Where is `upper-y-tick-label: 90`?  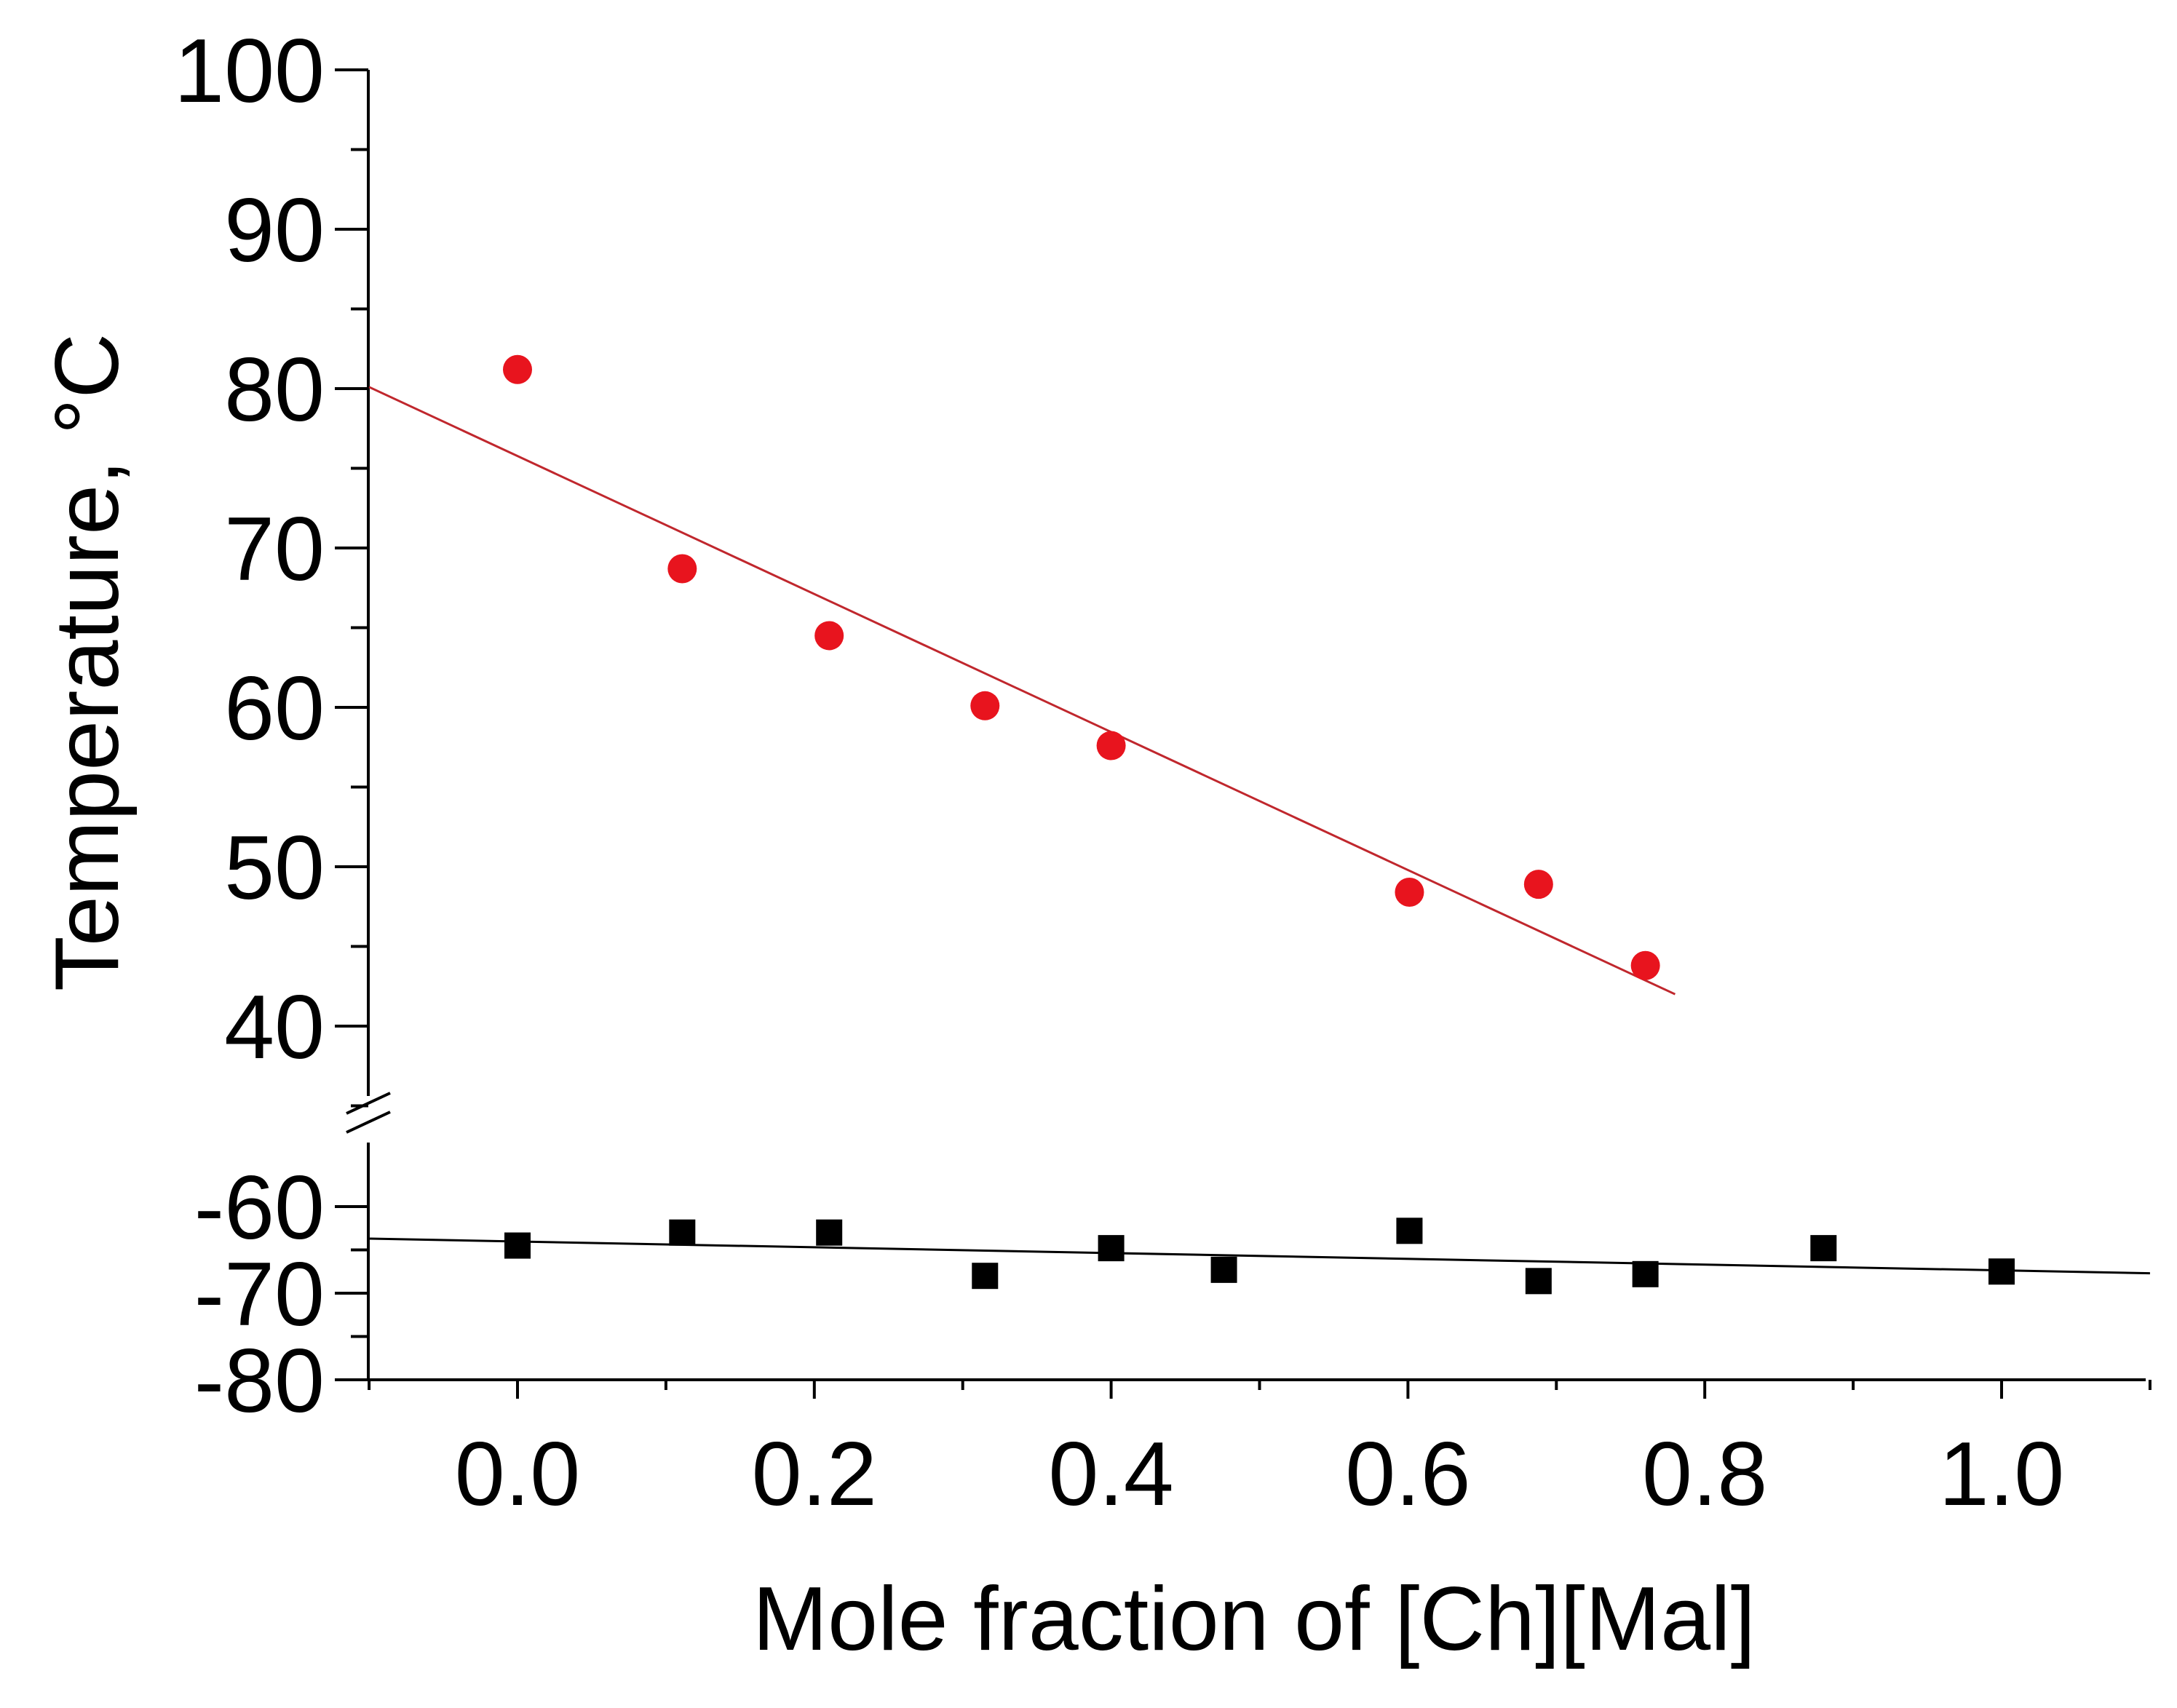 upper-y-tick-label: 90 is located at coordinates (274, 230).